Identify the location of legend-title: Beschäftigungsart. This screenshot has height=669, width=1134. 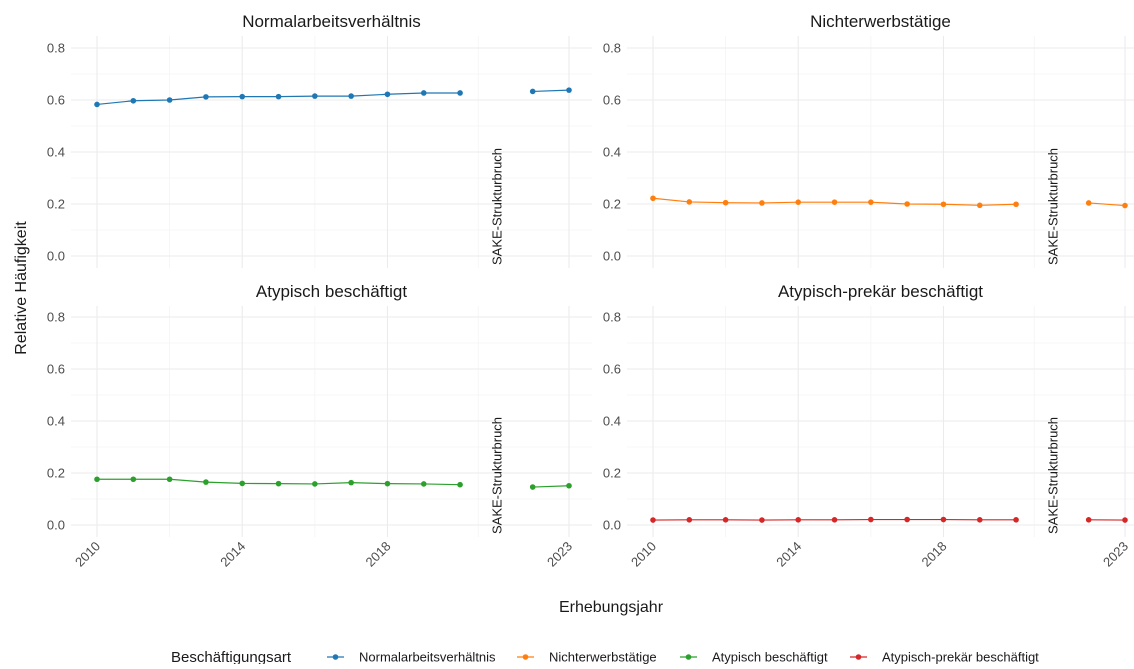
(231, 656).